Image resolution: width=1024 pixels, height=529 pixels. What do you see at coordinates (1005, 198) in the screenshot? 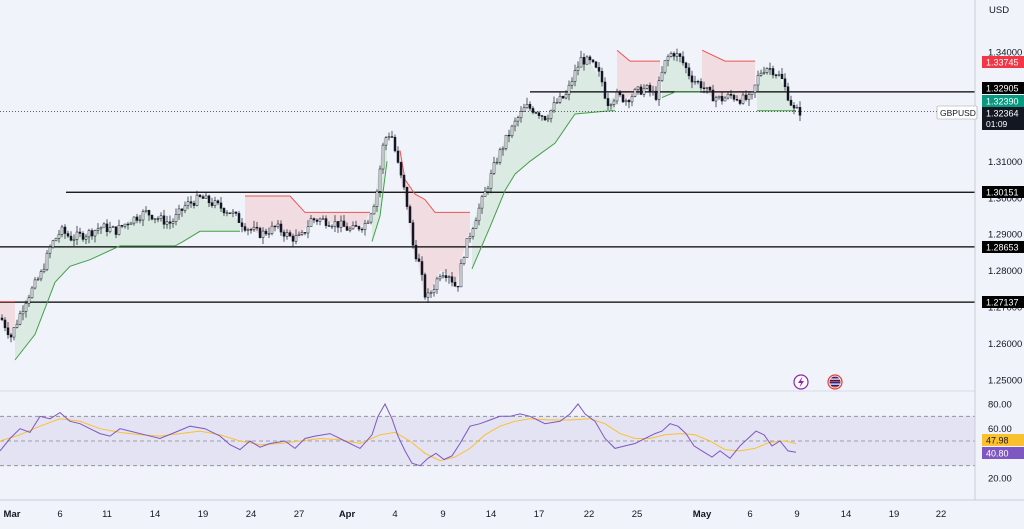
I see `price-tick-label: 1.30000` at bounding box center [1005, 198].